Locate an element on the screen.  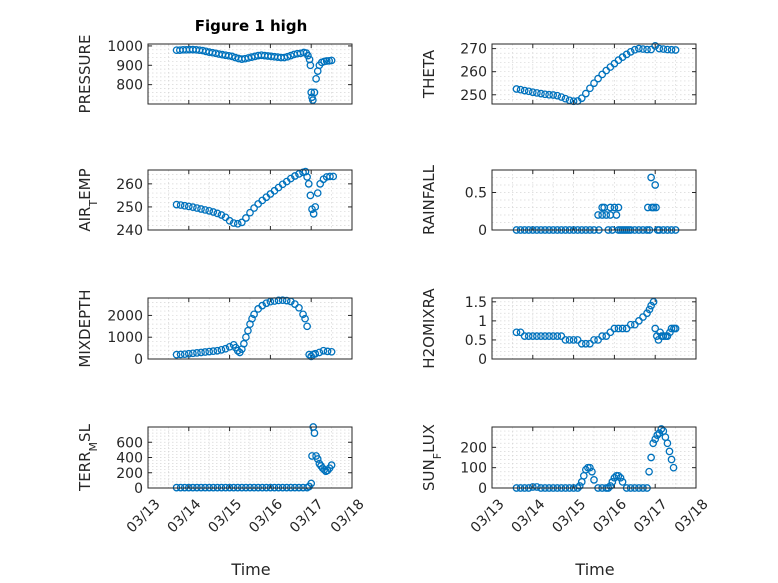
y-tick-label: 0 is located at coordinates (482, 489).